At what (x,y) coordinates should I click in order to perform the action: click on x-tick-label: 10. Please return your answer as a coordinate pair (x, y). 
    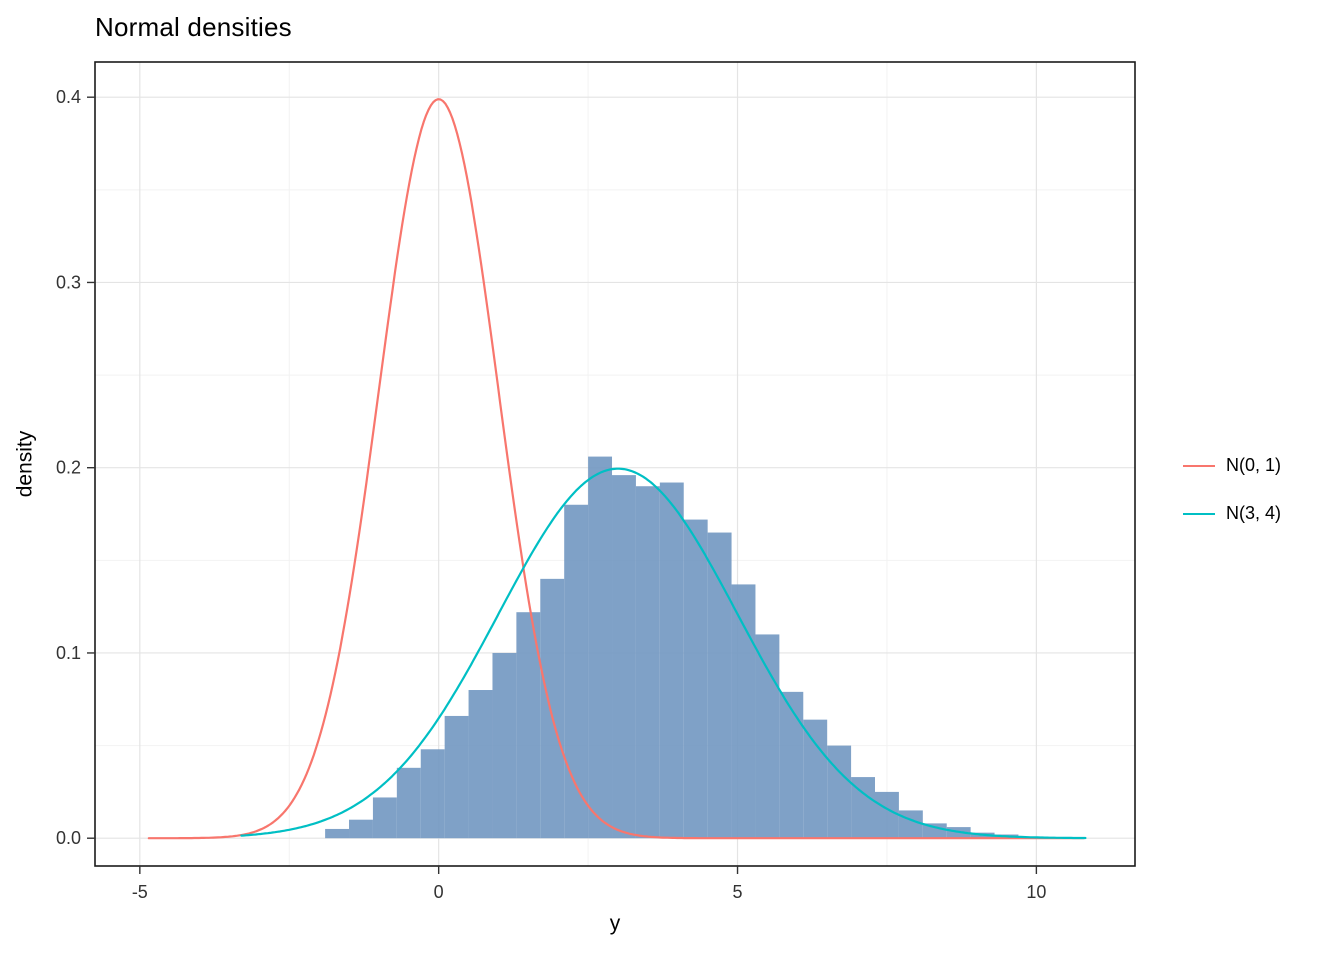
    Looking at the image, I should click on (1036, 892).